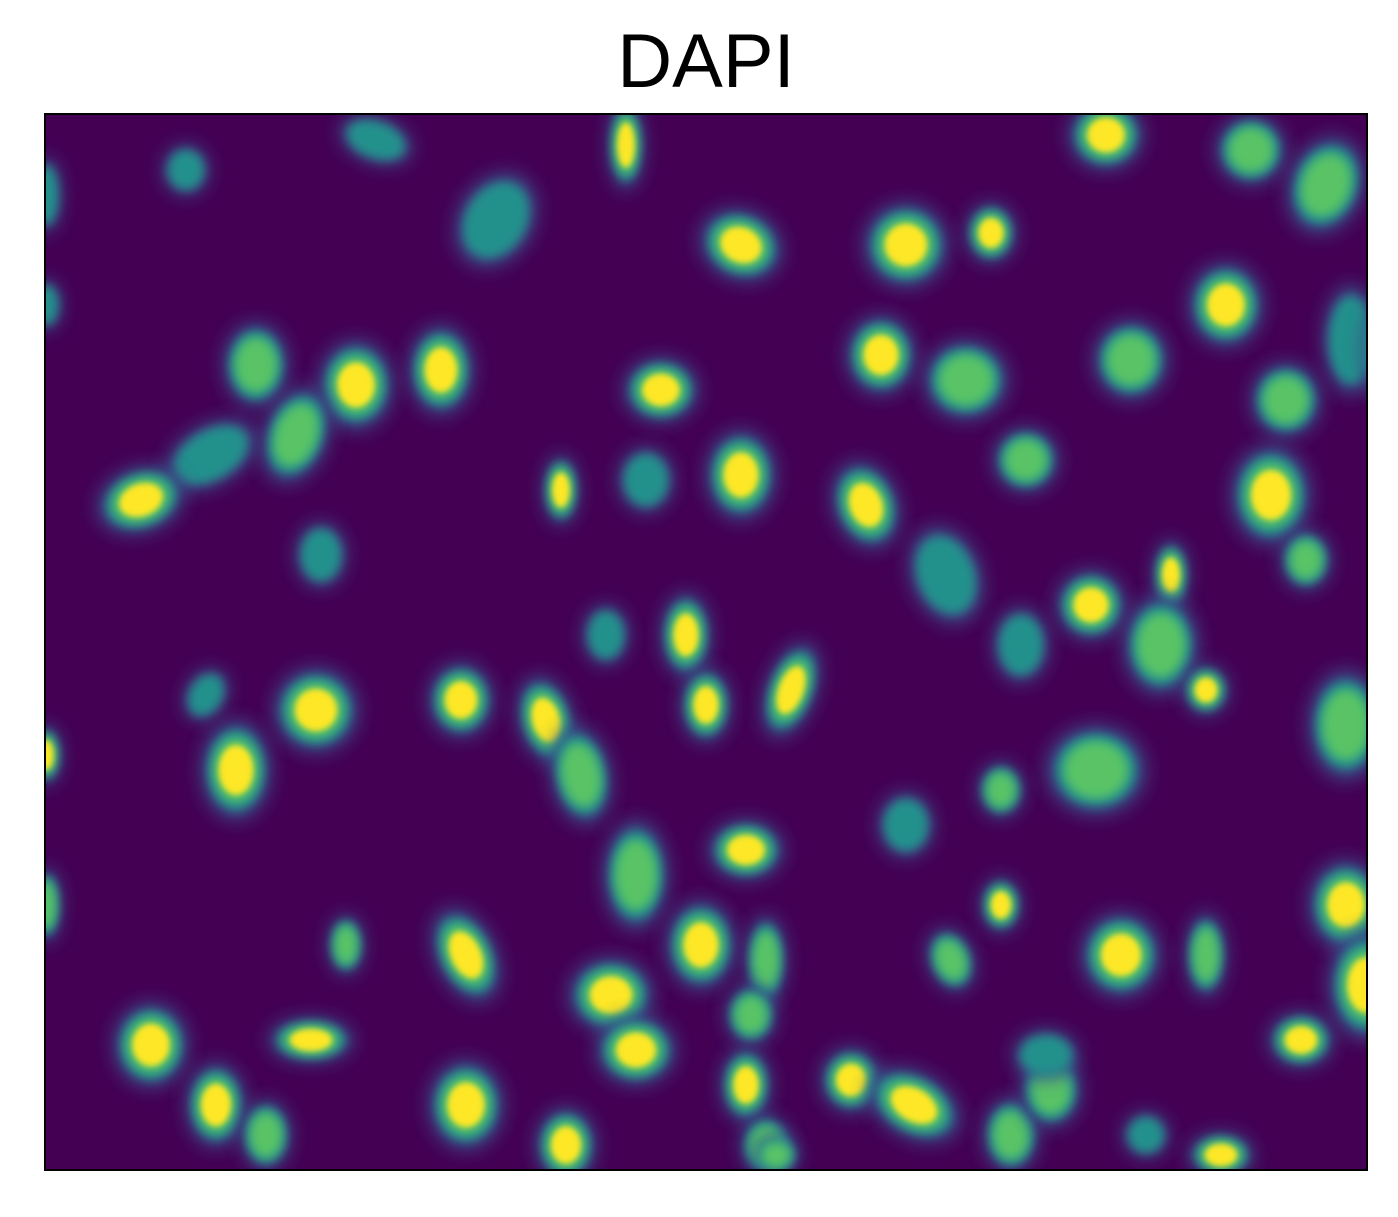 This screenshot has height=1217, width=1398. What do you see at coordinates (706, 61) in the screenshot?
I see `figure-title: DAPI` at bounding box center [706, 61].